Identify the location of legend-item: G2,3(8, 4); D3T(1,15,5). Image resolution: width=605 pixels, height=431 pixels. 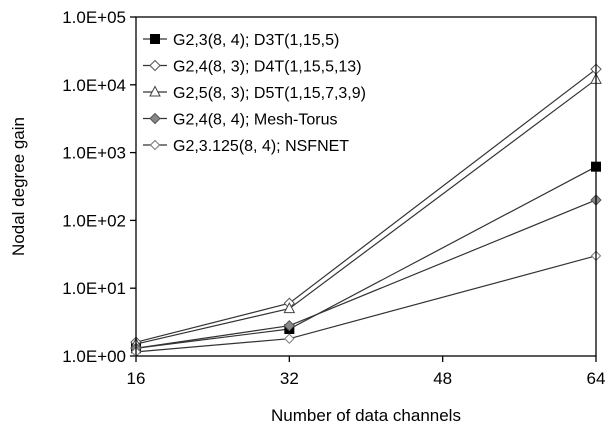
(241, 40).